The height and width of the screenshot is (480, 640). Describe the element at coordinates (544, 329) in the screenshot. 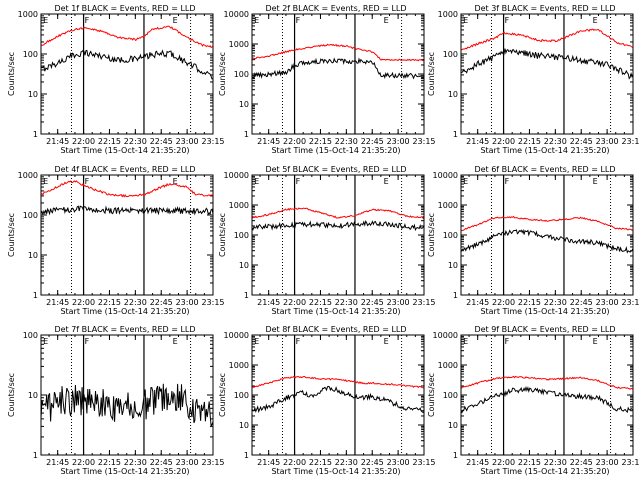

I see `panel-title: Det 9f BLACK = Events, RED = LLD` at that location.